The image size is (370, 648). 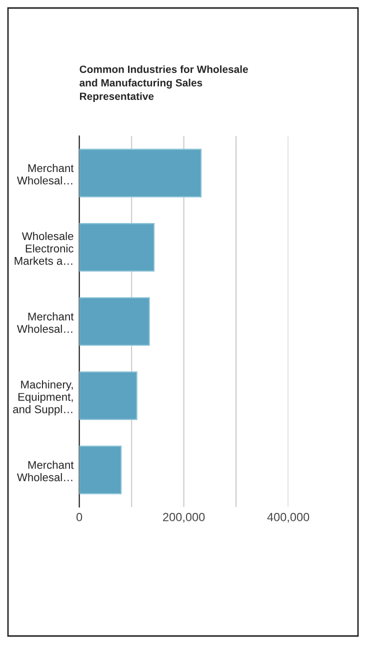 I want to click on chart-title: Common Industries for Wholesale and Manufacturing Sales Representative, so click(x=164, y=83).